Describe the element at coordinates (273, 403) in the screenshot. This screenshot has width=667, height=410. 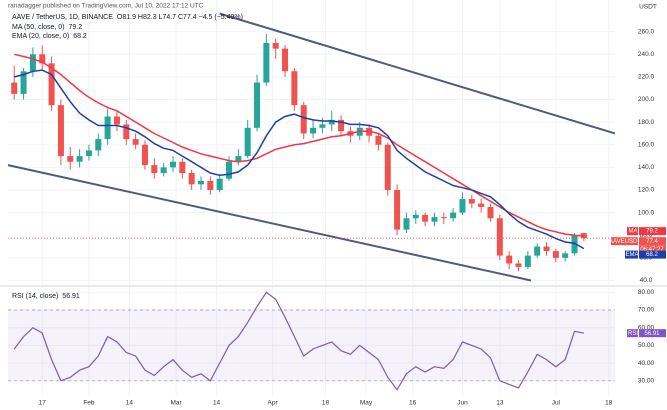
I see `x-tick-label: Apr` at that location.